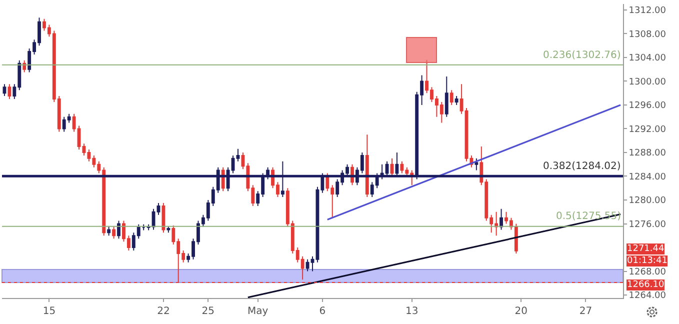 This screenshot has height=324, width=679. I want to click on text: 1271.44, so click(645, 249).